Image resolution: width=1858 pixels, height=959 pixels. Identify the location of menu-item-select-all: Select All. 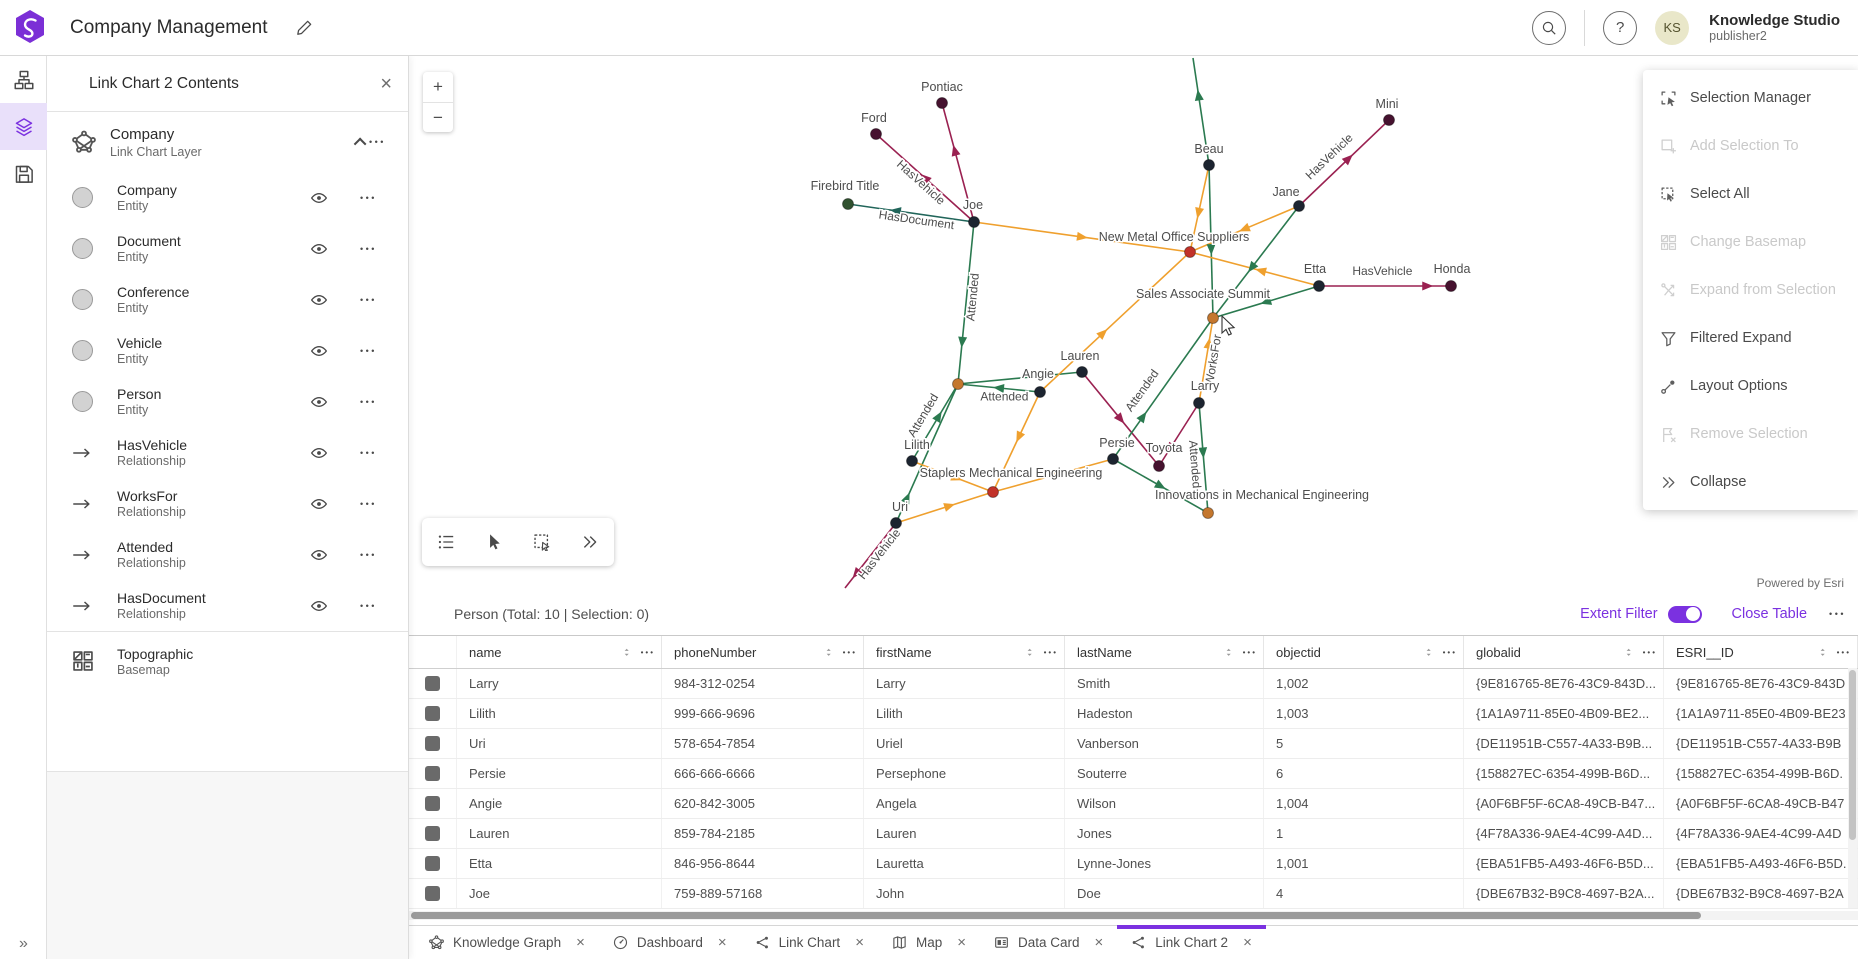
(1750, 194).